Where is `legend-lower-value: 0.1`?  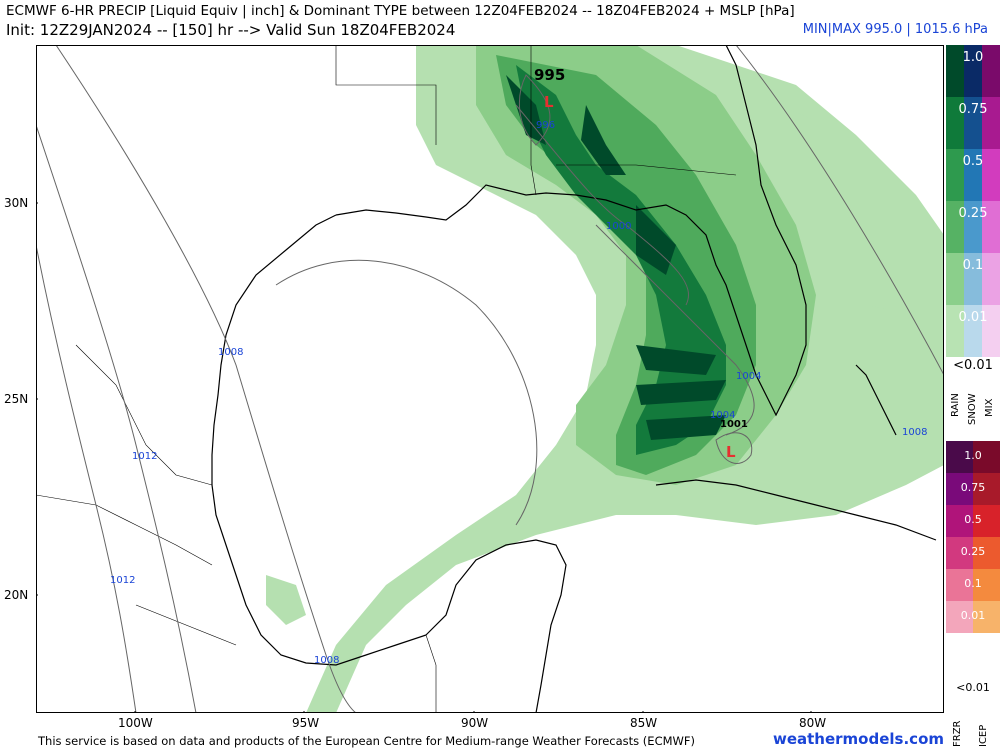 legend-lower-value: 0.1 is located at coordinates (973, 583).